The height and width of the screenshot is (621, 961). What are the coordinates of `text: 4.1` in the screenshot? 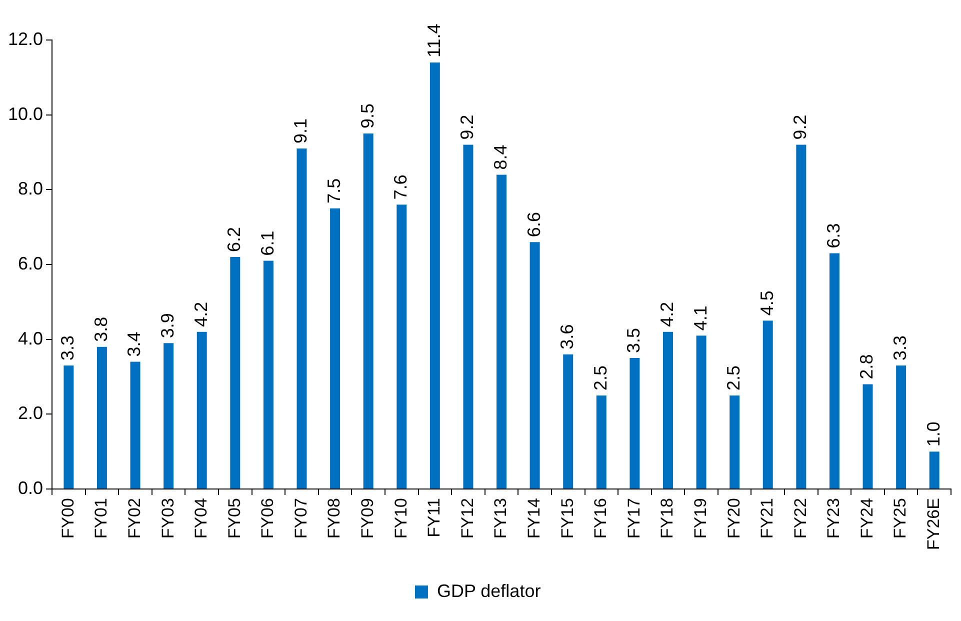 It's located at (700, 318).